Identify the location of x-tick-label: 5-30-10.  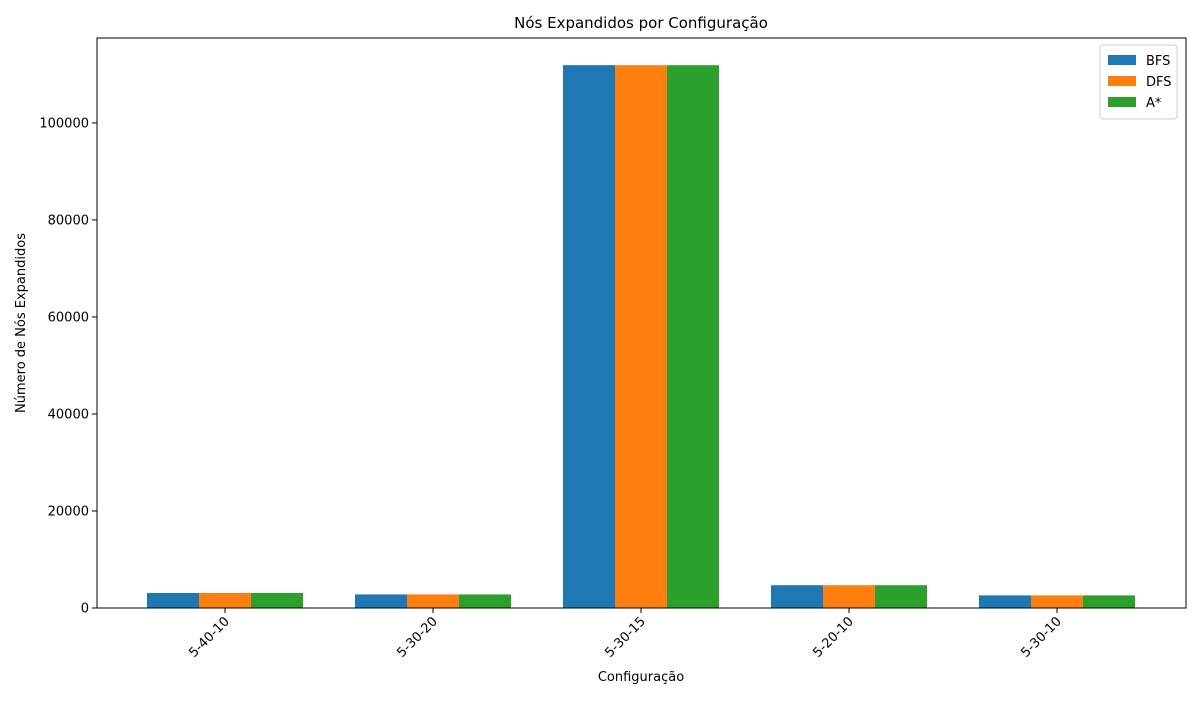
(1041, 637).